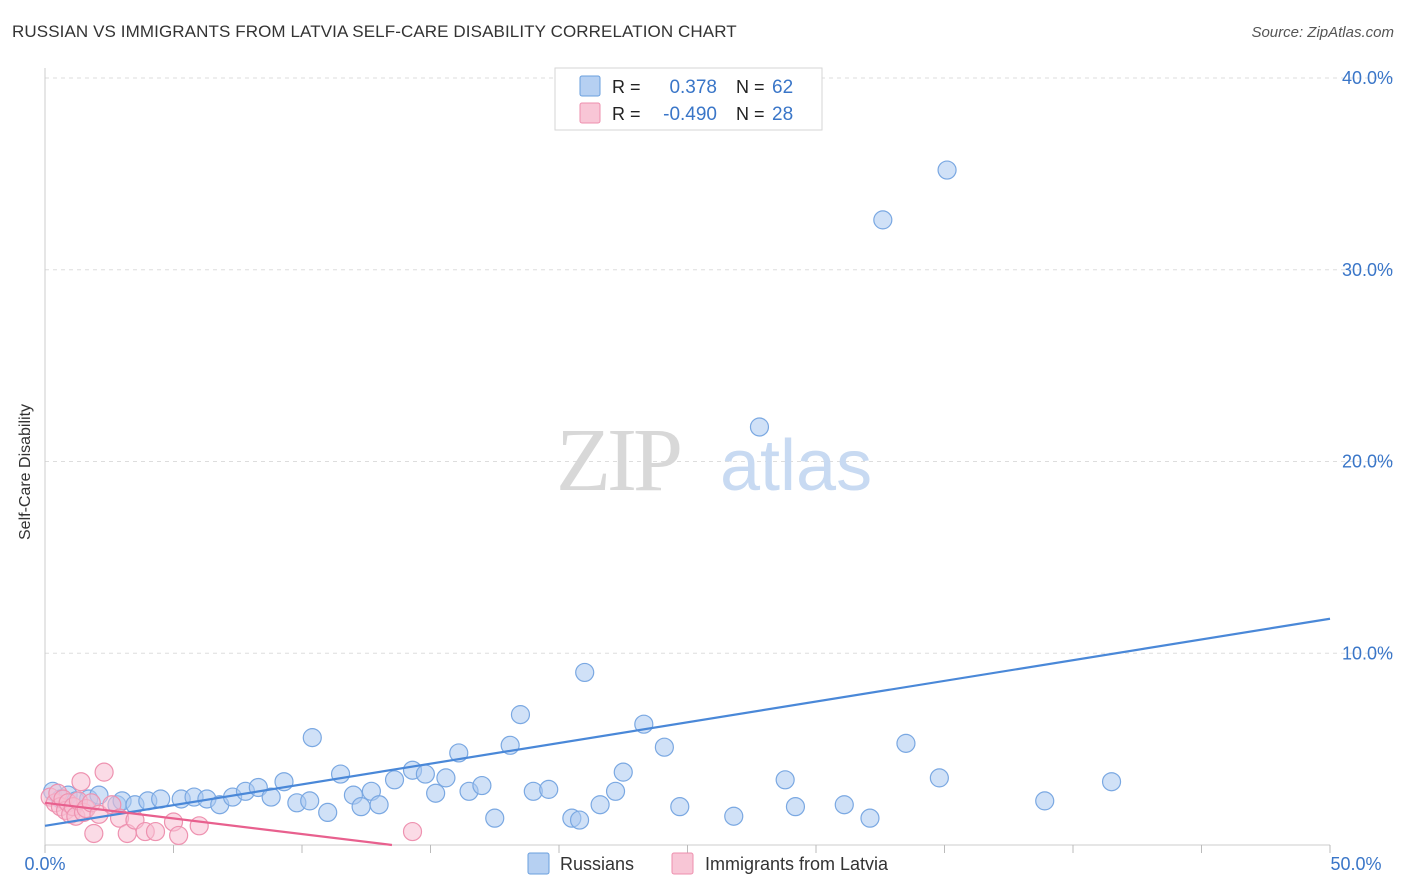 The height and width of the screenshot is (892, 1406). I want to click on y-tick-label: 10.0%, so click(1367, 653).